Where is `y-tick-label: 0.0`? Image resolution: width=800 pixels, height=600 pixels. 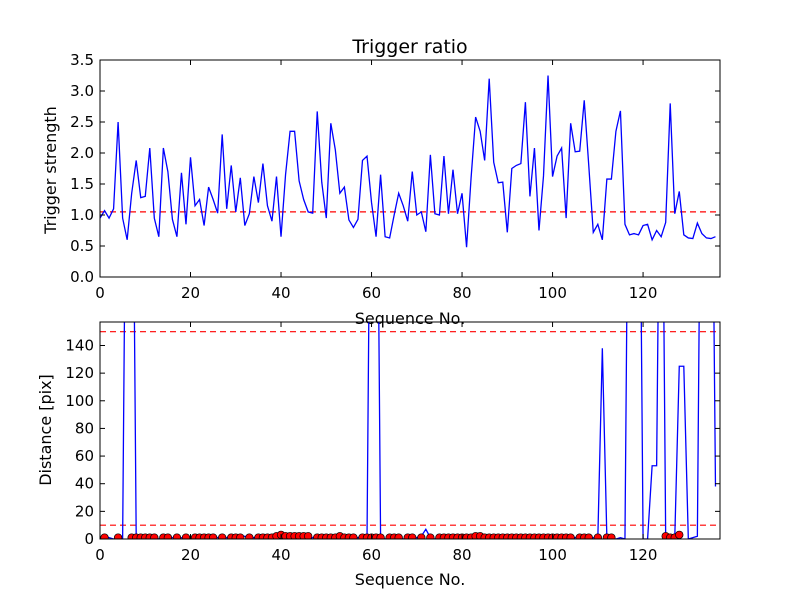
y-tick-label: 0.0 is located at coordinates (82, 277).